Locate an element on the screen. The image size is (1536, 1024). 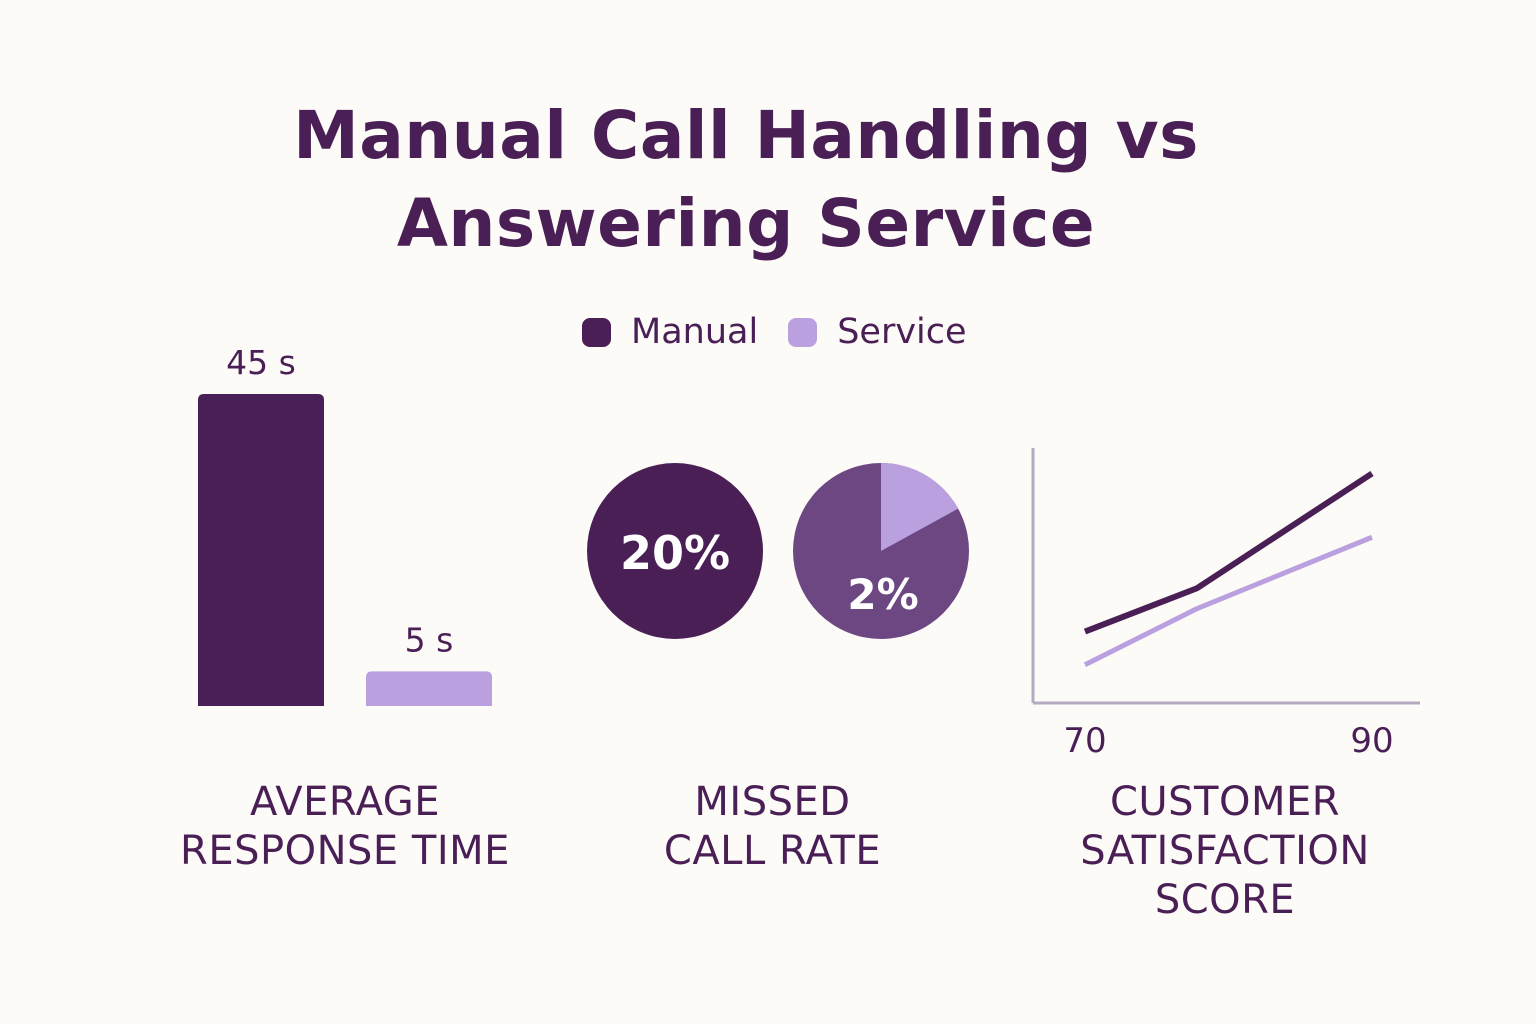
legend-item-manual: Manual is located at coordinates (670, 332).